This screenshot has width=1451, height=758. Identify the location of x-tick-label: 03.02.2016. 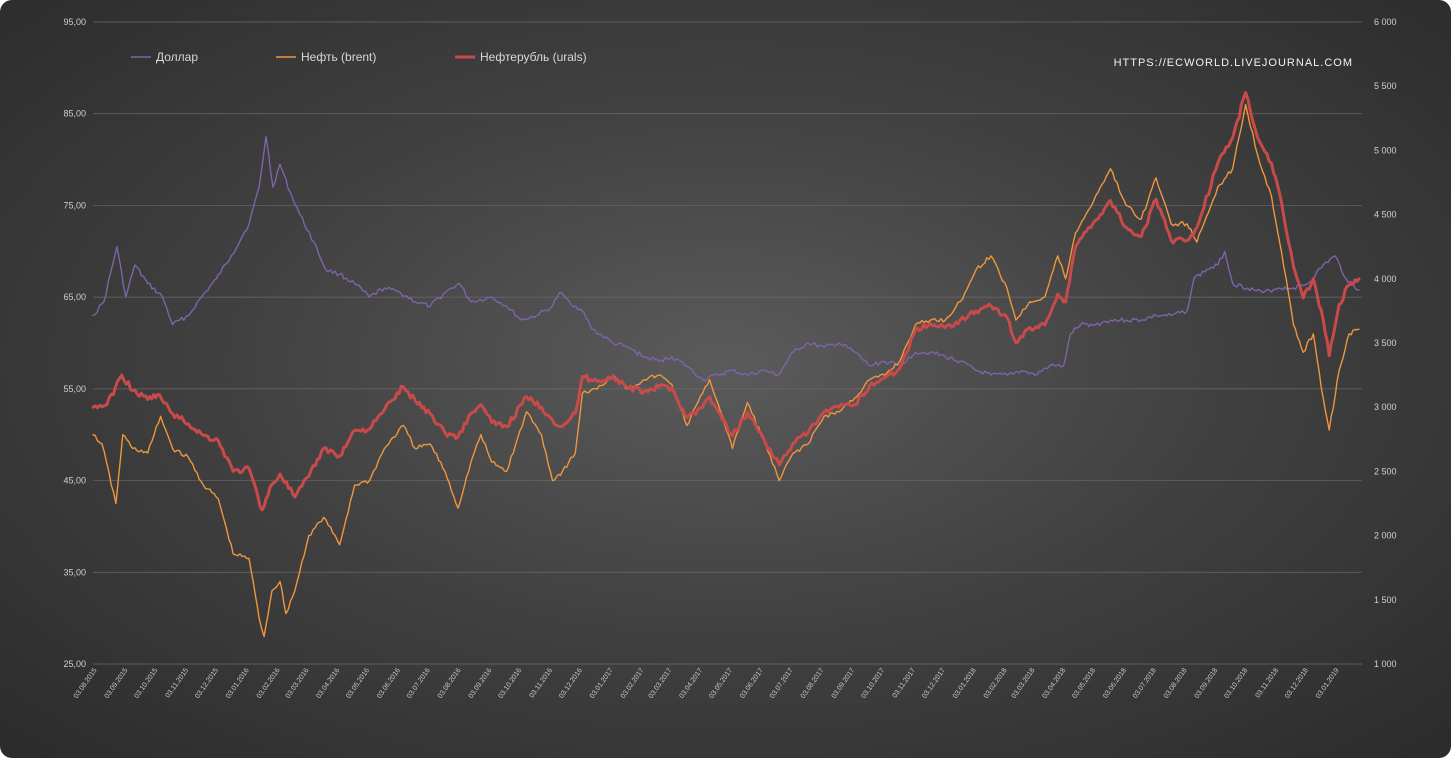
(269, 683).